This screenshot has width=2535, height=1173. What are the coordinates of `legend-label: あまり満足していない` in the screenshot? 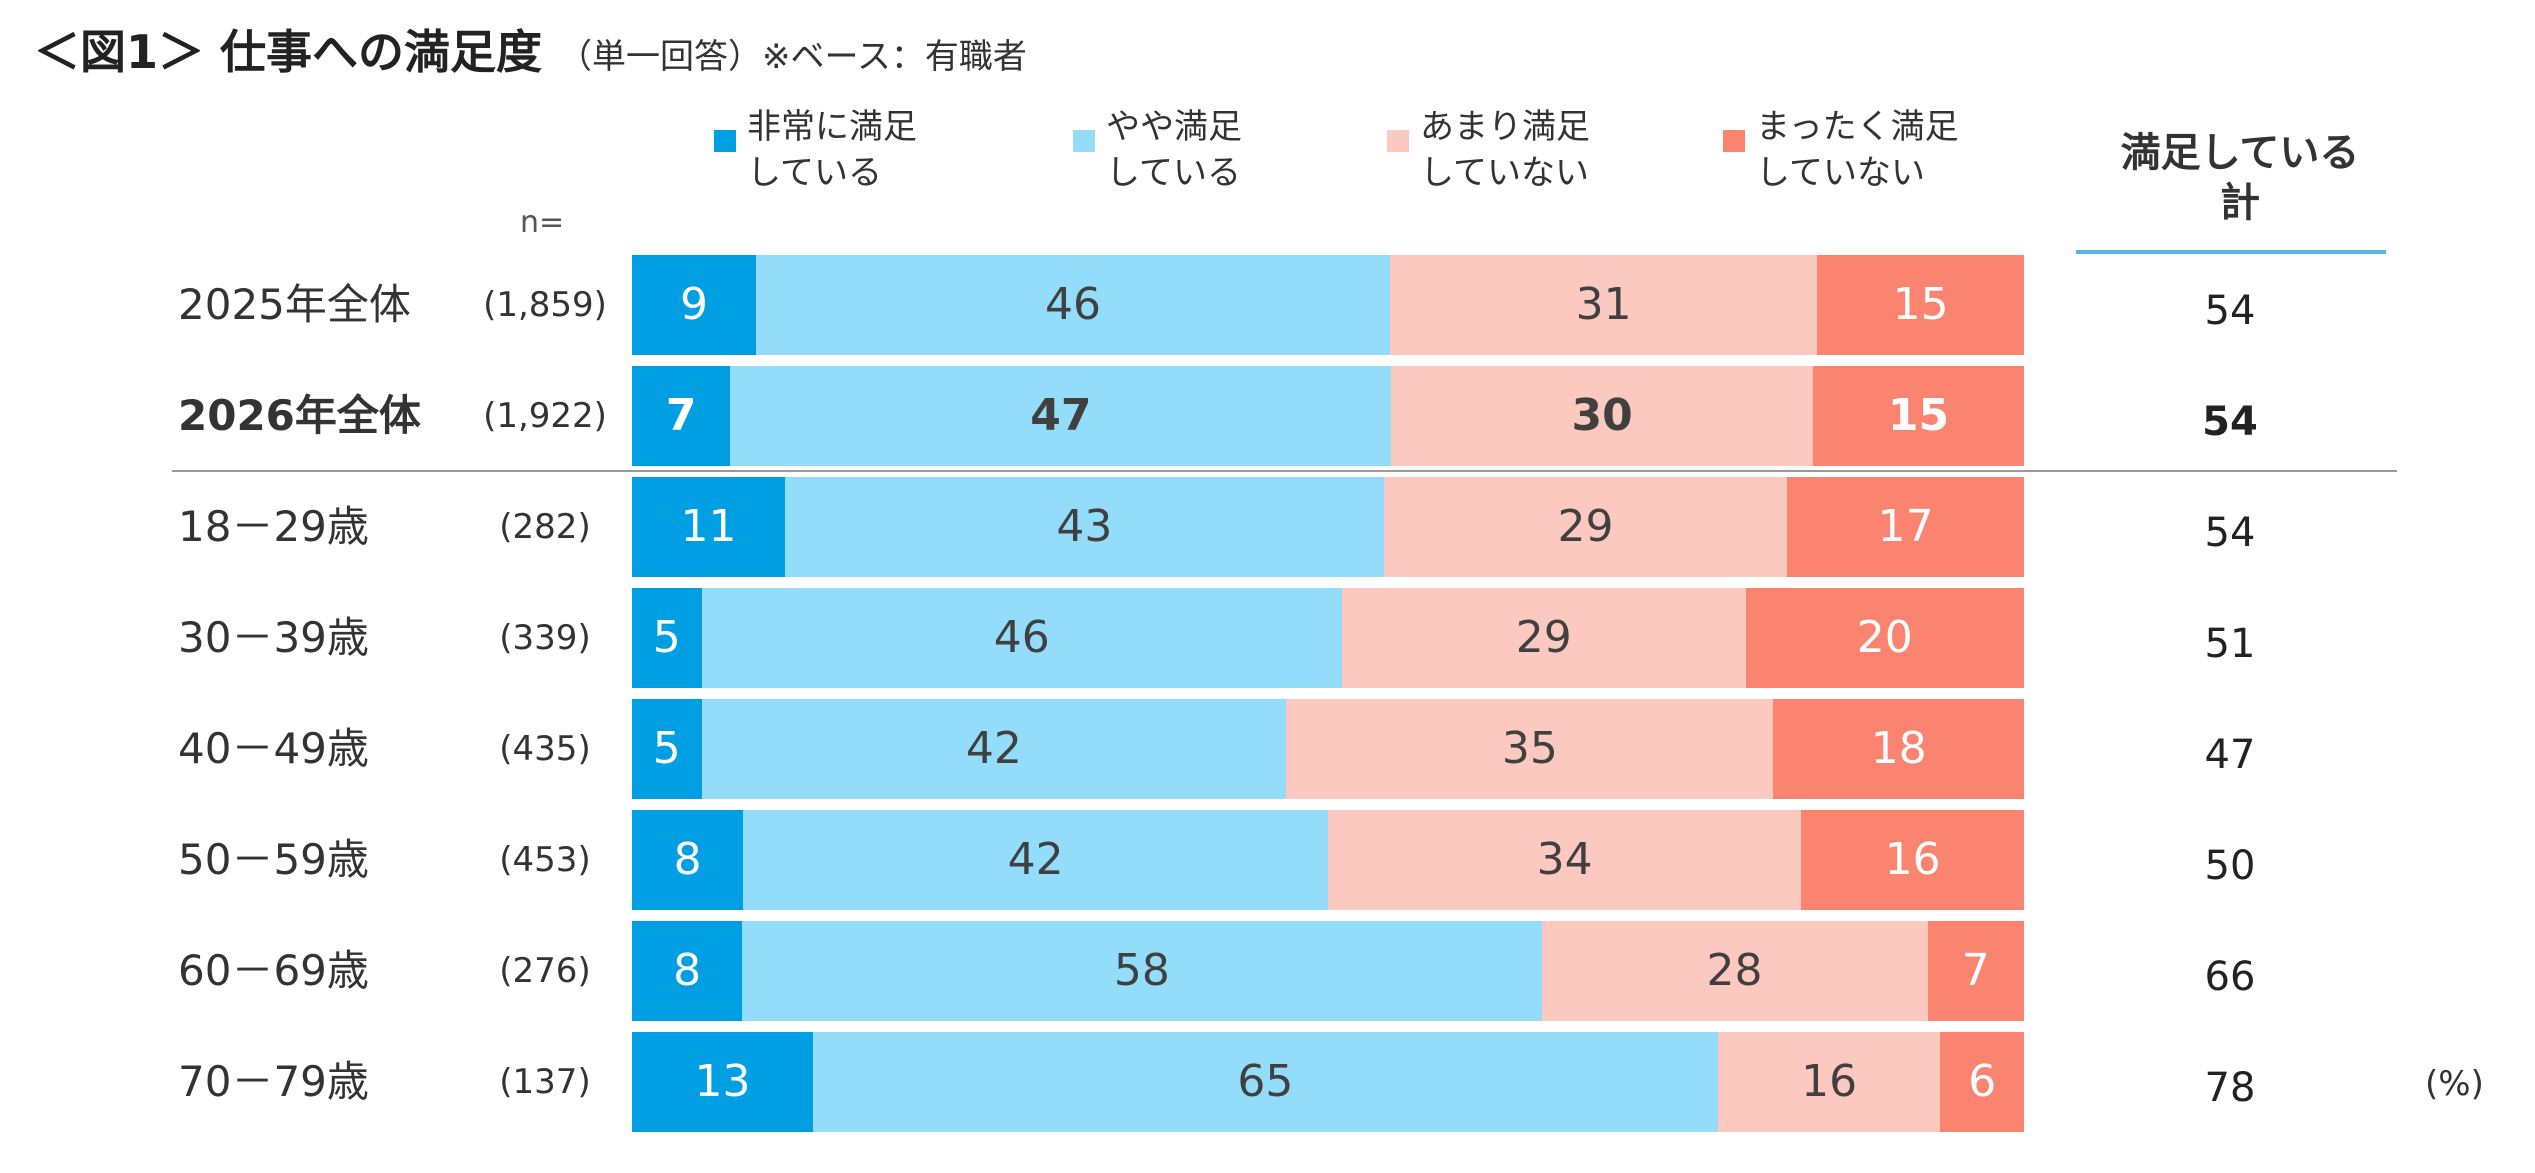 It's located at (1505, 150).